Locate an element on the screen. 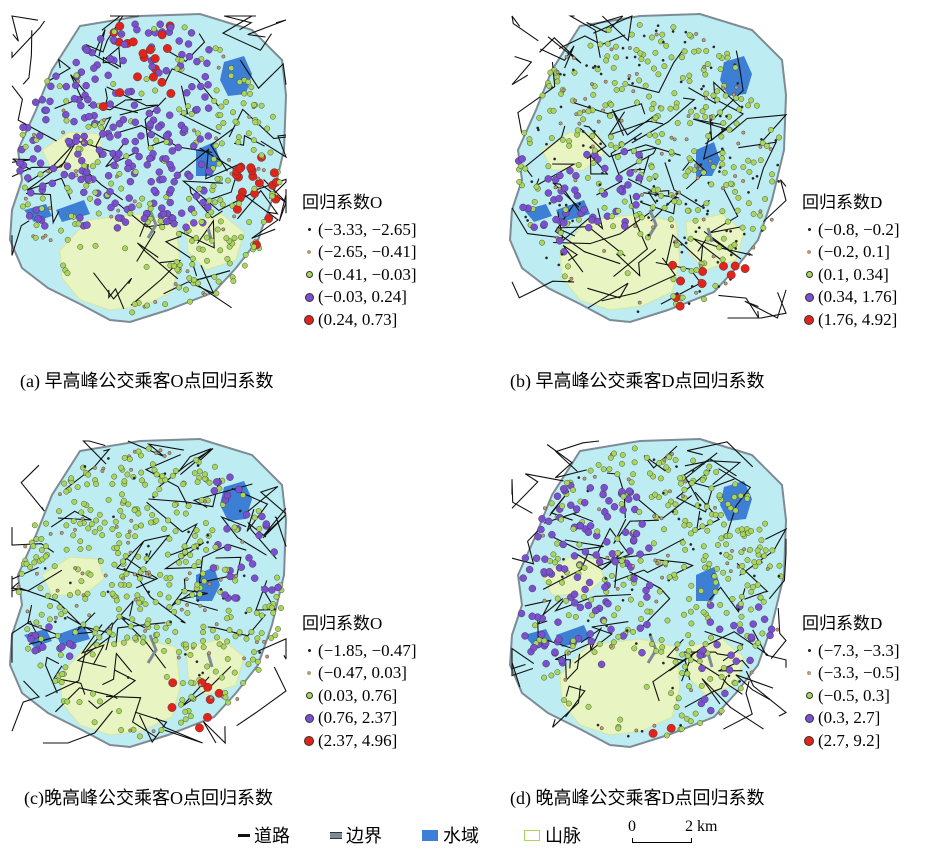  scale-end-label: 2 km is located at coordinates (701, 827).